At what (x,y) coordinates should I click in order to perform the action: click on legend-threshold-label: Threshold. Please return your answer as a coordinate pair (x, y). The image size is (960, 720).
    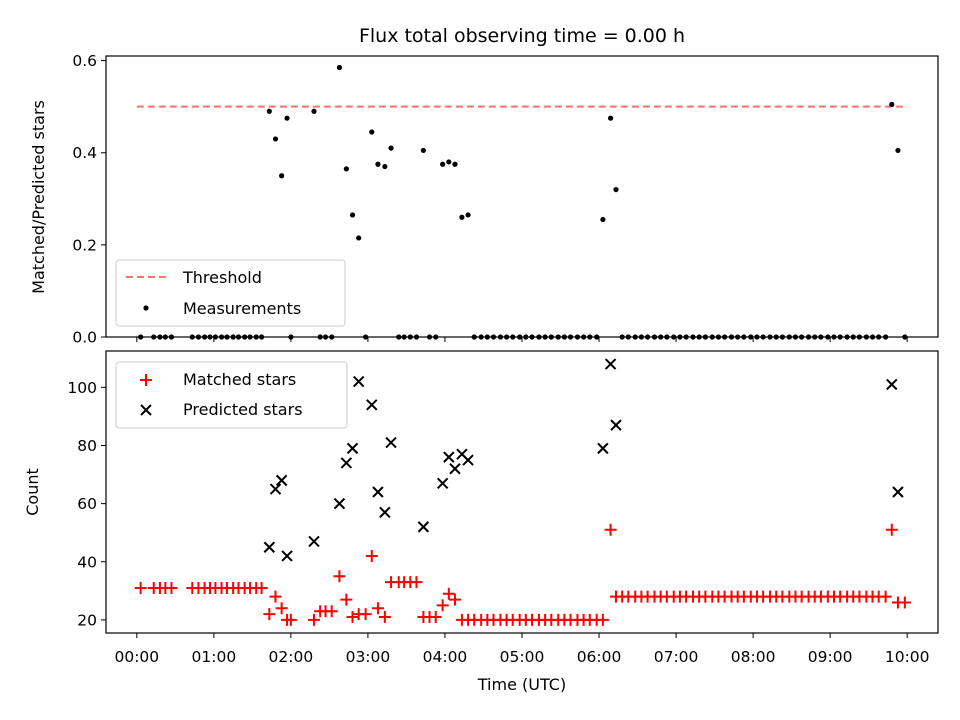
    Looking at the image, I should click on (222, 277).